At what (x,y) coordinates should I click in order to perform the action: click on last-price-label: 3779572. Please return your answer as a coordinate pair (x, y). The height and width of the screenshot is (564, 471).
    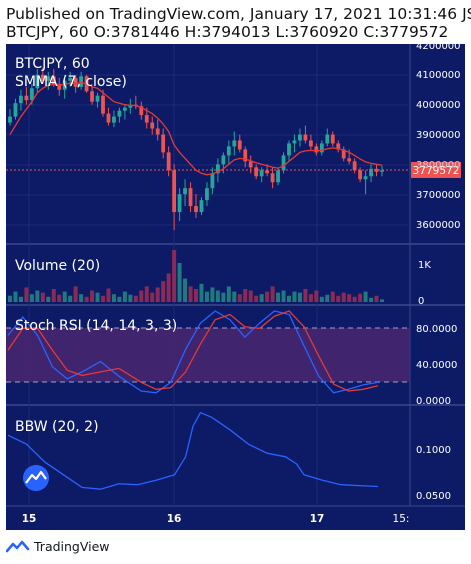
    Looking at the image, I should click on (436, 171).